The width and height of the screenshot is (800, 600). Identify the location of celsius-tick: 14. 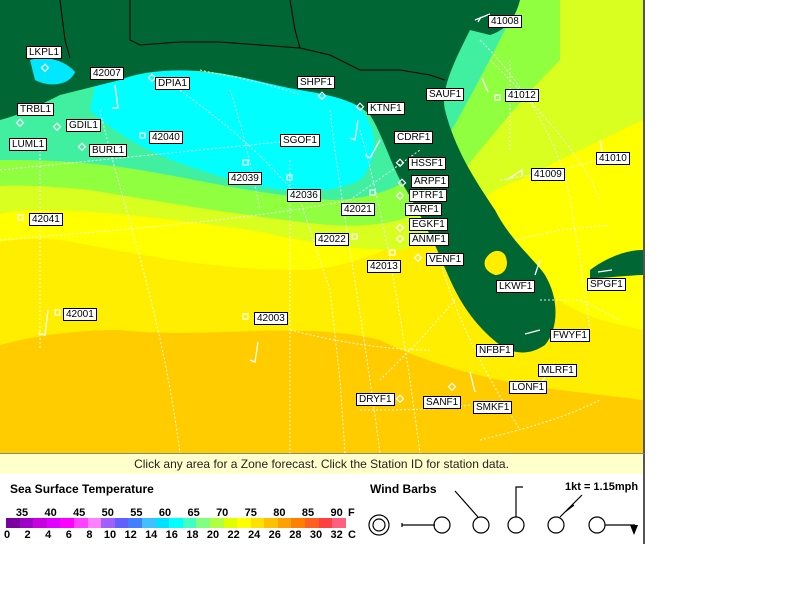
(151, 535).